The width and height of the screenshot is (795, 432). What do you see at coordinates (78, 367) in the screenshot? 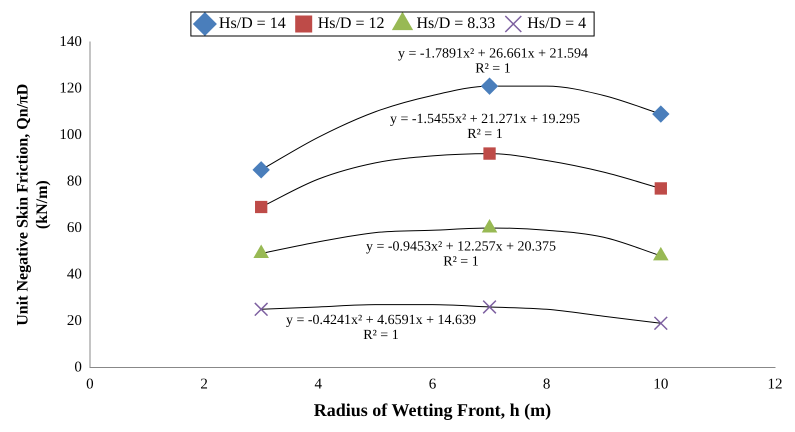
I see `y-tick-label: 0` at bounding box center [78, 367].